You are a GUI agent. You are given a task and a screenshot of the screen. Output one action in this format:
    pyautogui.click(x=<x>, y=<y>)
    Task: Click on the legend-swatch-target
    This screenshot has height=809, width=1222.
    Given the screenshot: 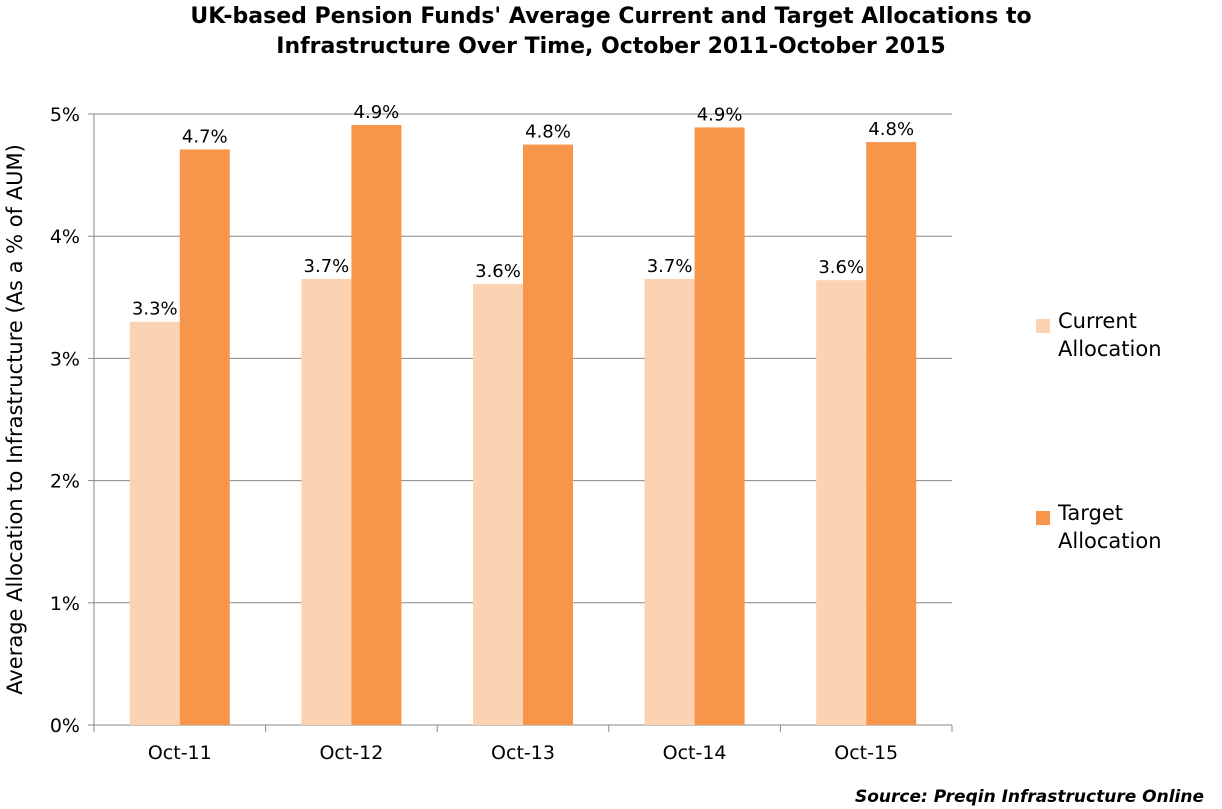 What is the action you would take?
    pyautogui.click(x=1043, y=518)
    